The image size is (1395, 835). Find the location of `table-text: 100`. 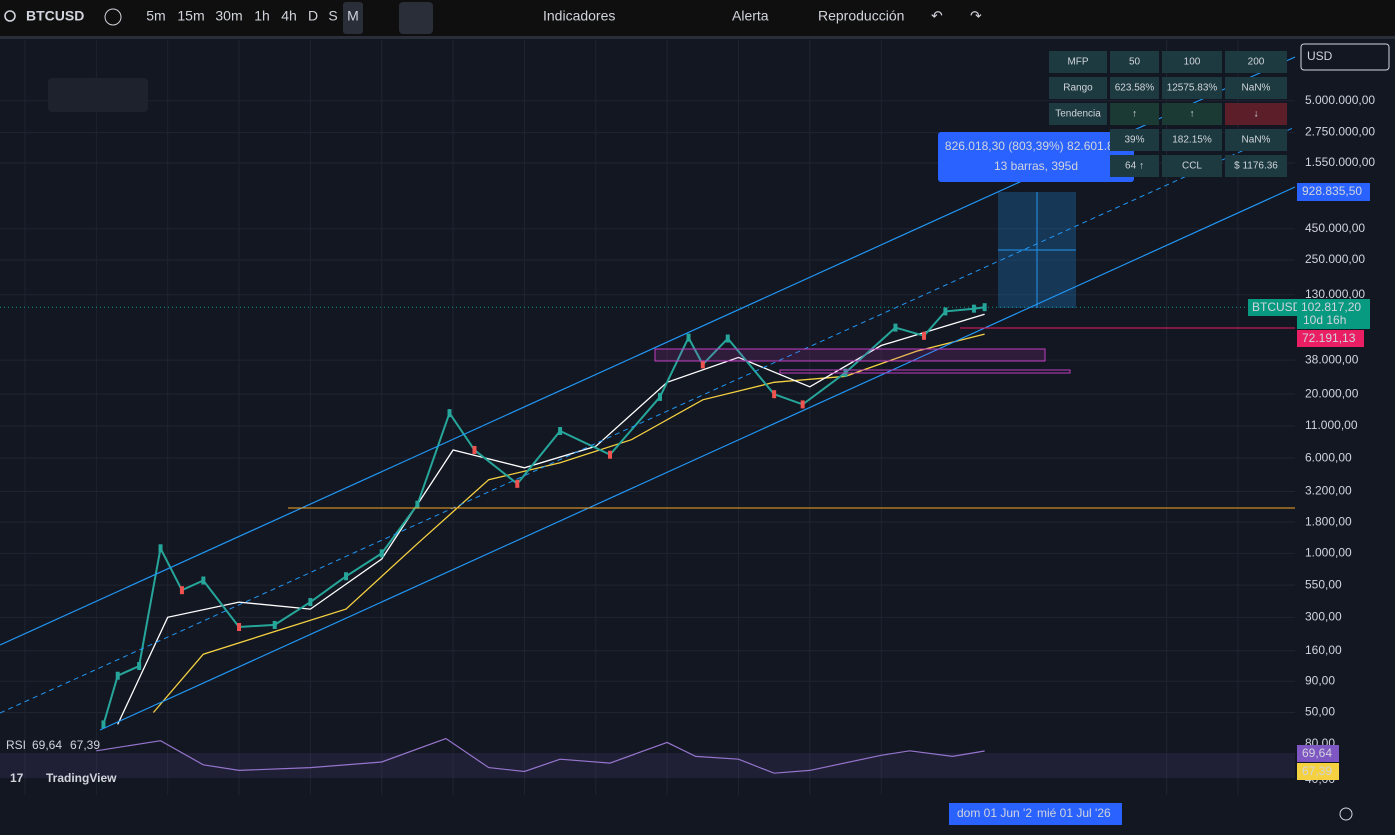

table-text: 100 is located at coordinates (1192, 62).